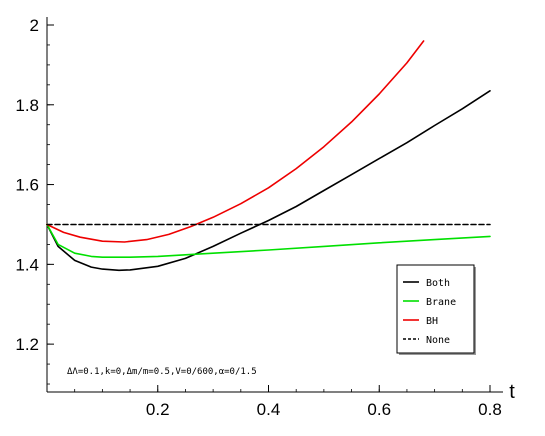  What do you see at coordinates (438, 283) in the screenshot?
I see `legend-label: Both` at bounding box center [438, 283].